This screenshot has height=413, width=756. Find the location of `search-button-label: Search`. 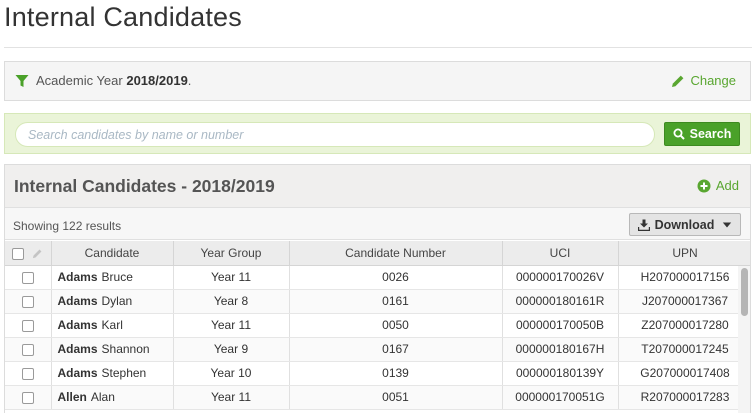

search-button-label: Search is located at coordinates (710, 134).